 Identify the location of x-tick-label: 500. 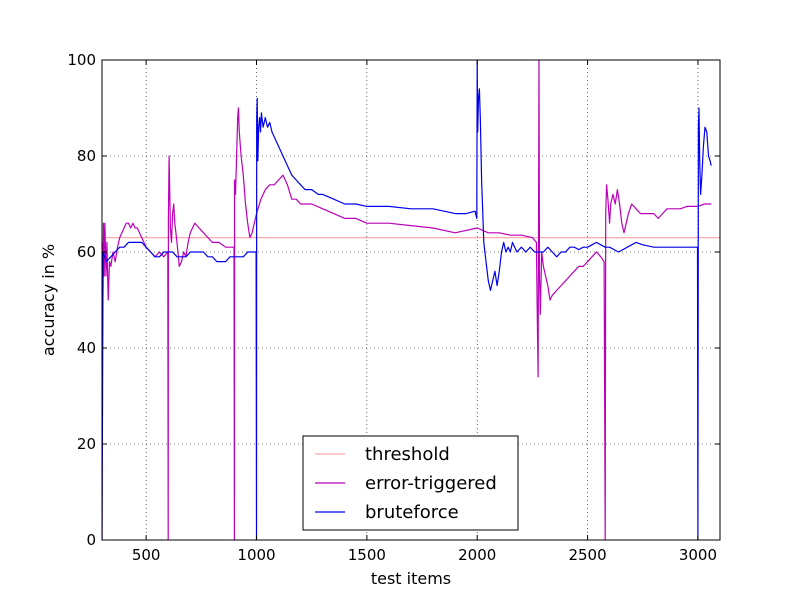
(146, 555).